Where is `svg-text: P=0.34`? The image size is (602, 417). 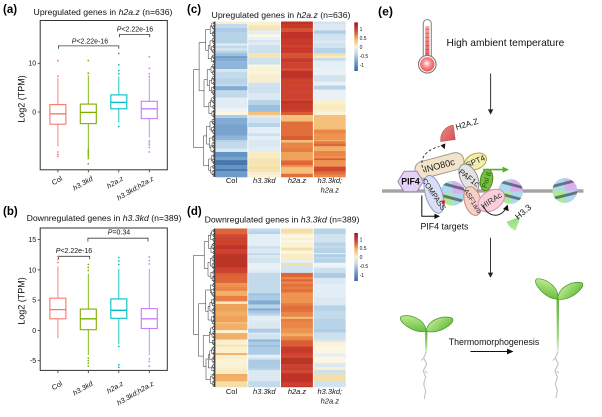
svg-text: P=0.34 is located at coordinates (119, 233).